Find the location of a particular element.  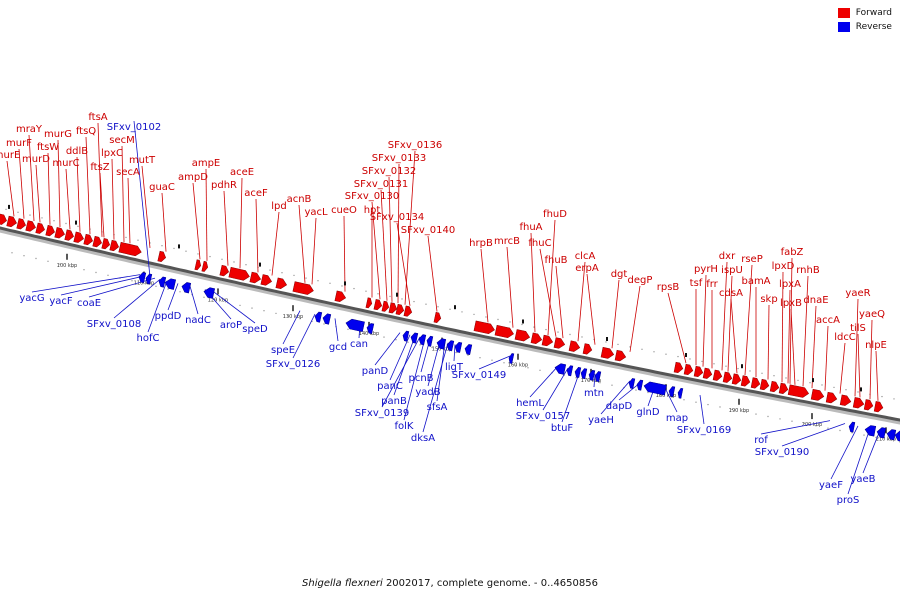

gene-label: murF is located at coordinates (19, 143).